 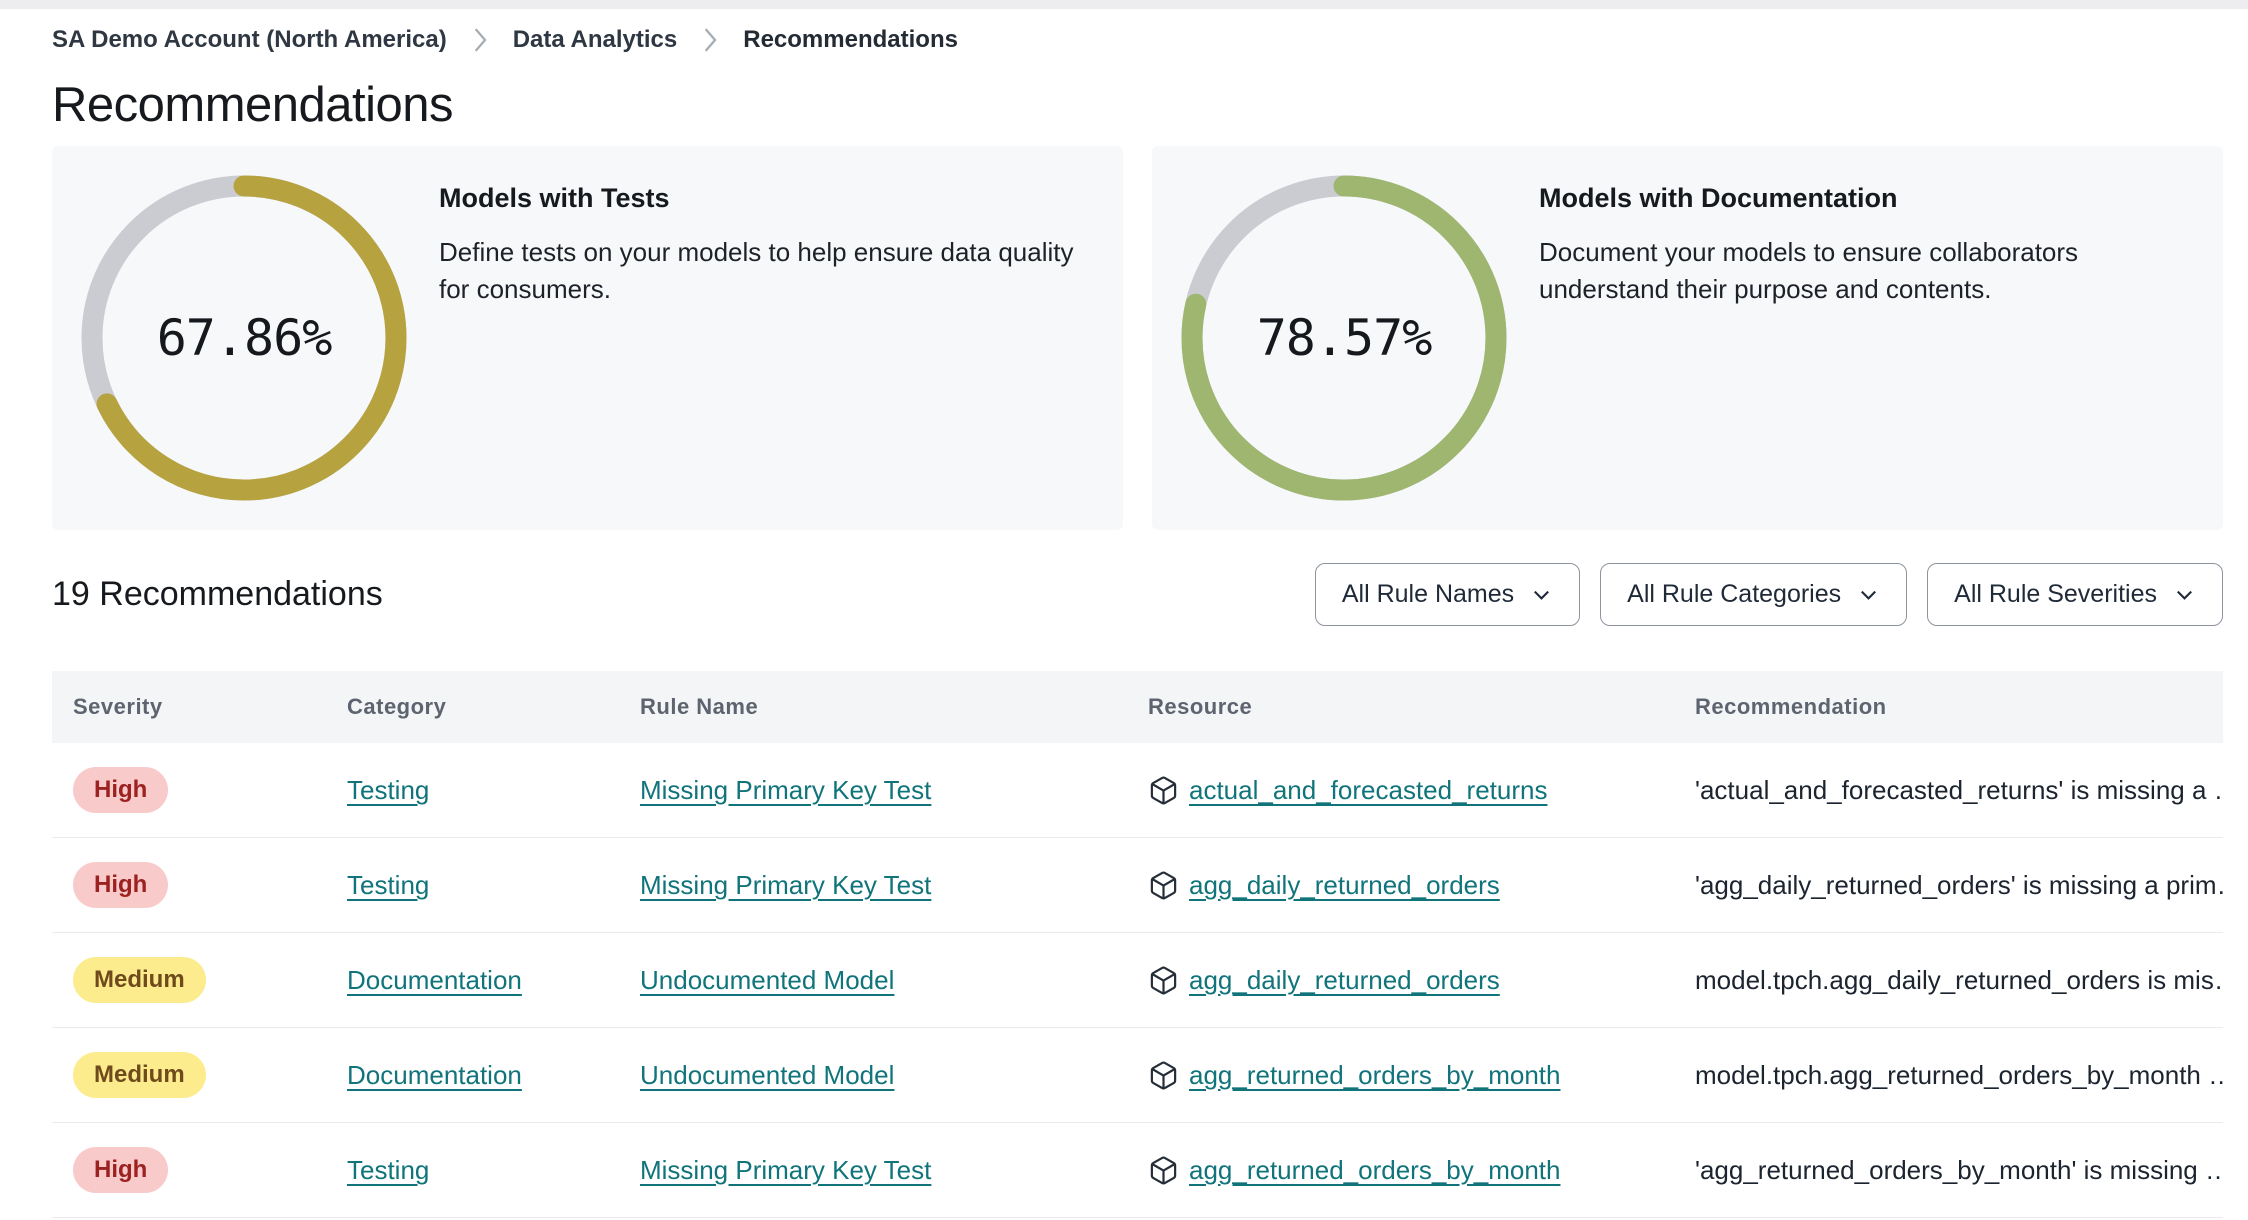 I want to click on recommendations-count: 19 Recommendations, so click(x=217, y=594).